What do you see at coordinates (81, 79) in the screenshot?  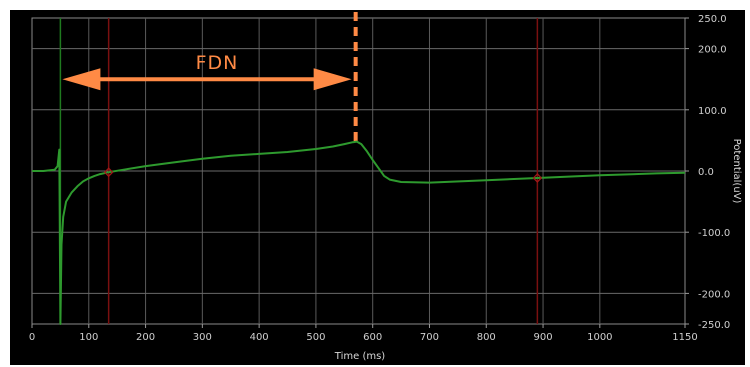 I see `fdn-arrow-left-head` at bounding box center [81, 79].